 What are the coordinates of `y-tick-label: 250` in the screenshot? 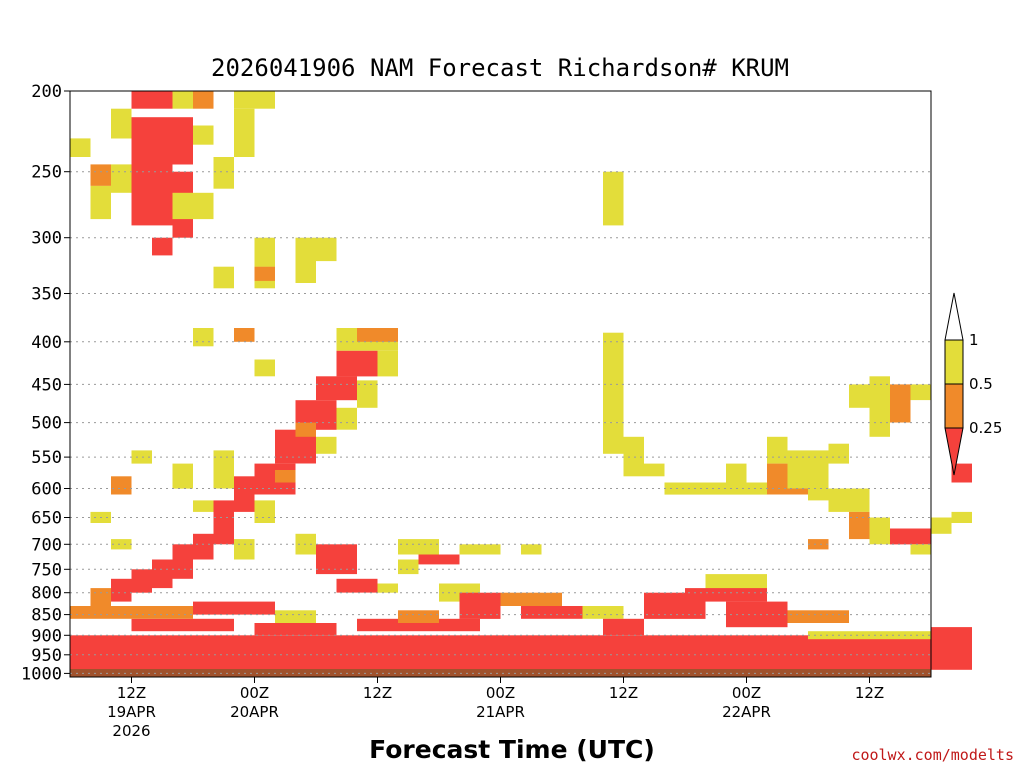 It's located at (46, 173).